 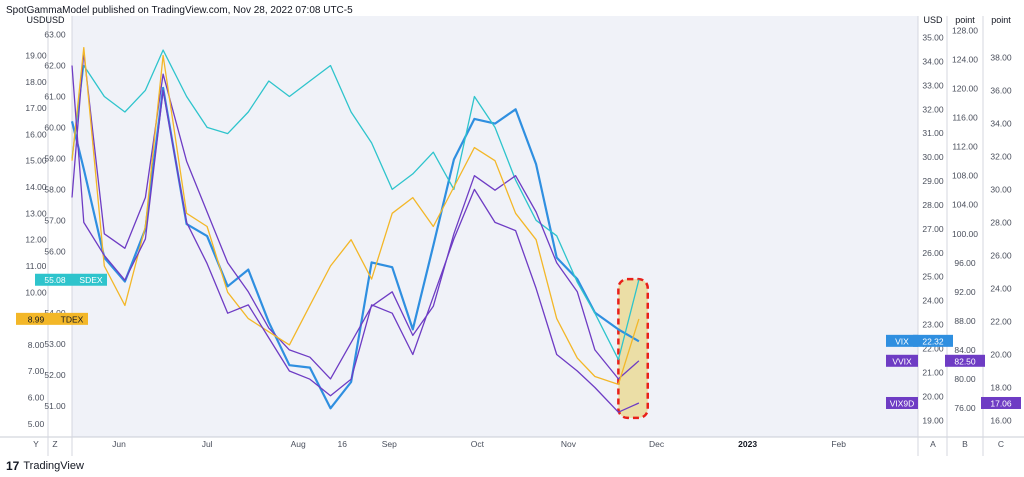 I want to click on footer: 17 TradingView, so click(x=45, y=466).